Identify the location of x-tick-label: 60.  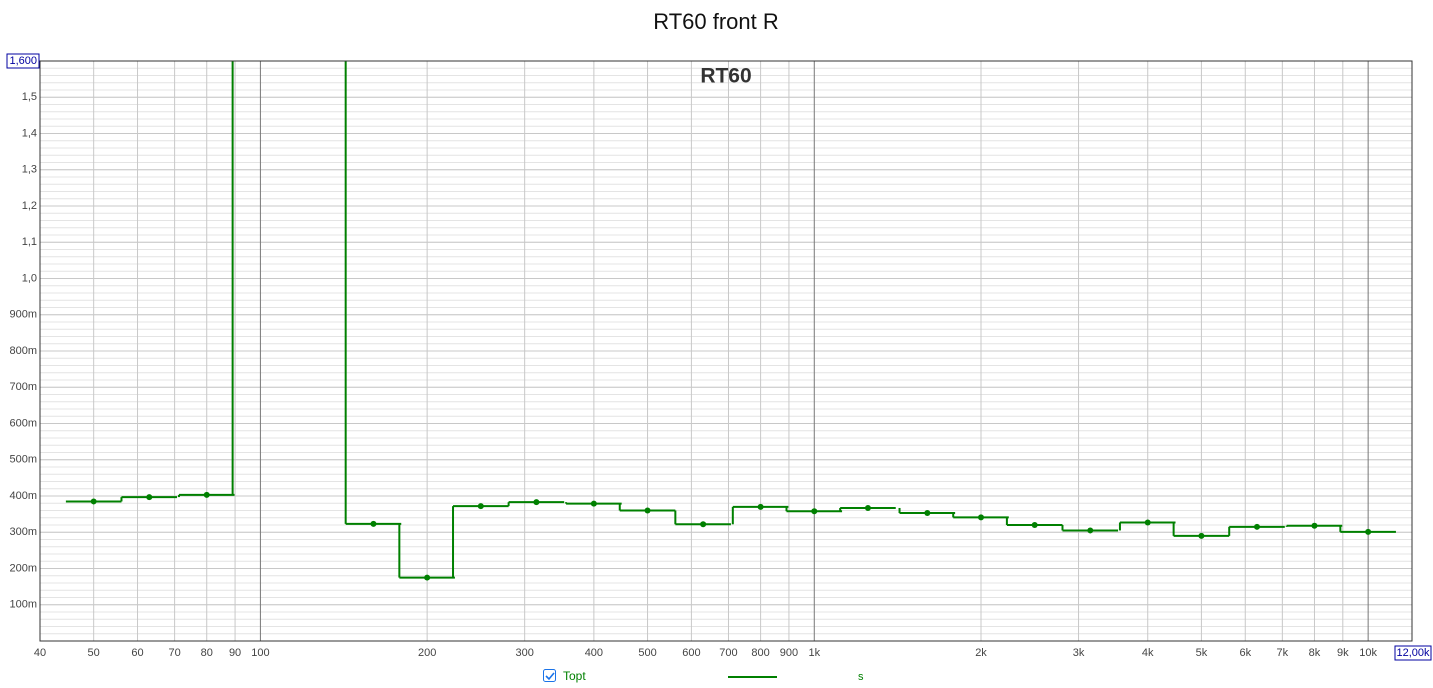
(137, 653).